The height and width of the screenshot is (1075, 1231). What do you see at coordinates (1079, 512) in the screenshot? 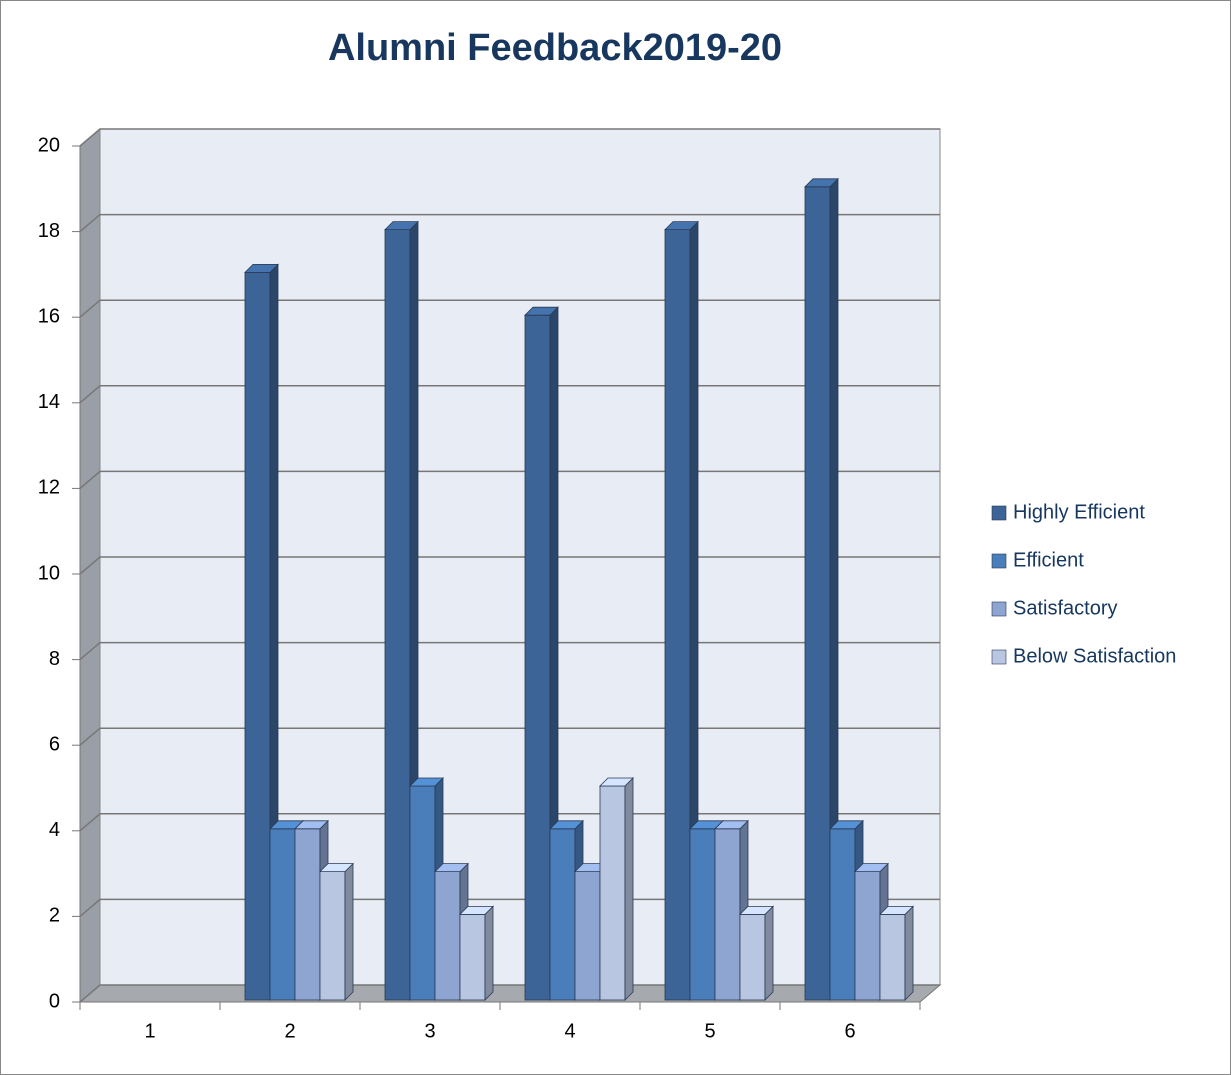
I see `legend-label: Highly Efficient` at bounding box center [1079, 512].